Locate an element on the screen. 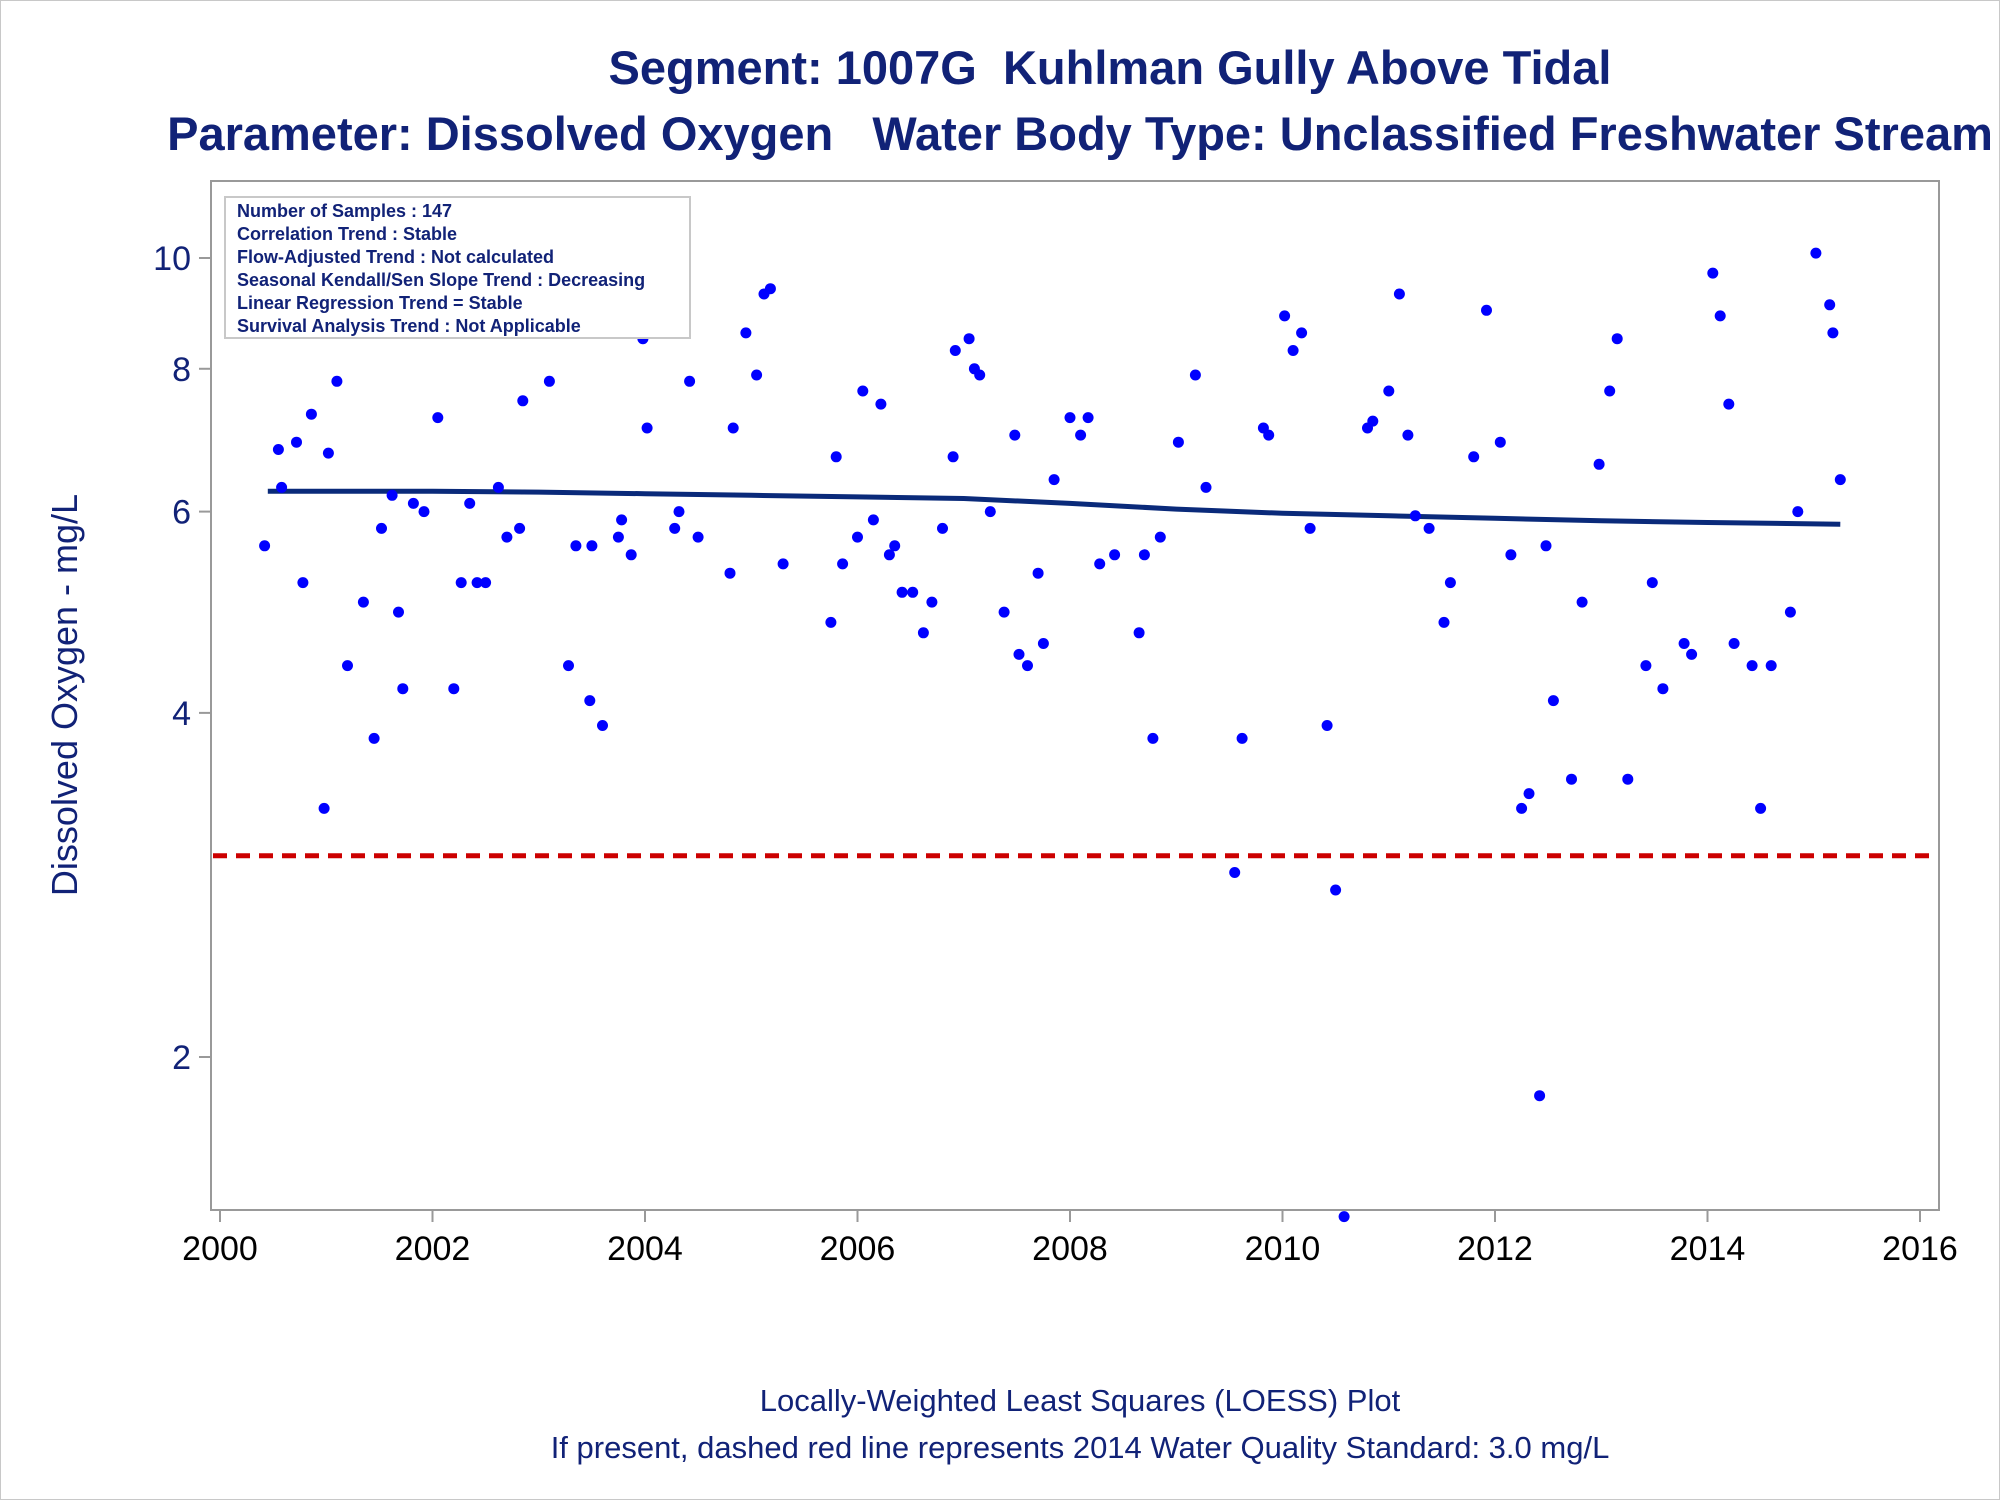 This screenshot has height=1500, width=2000. x-tick-label: 2000 is located at coordinates (220, 1249).